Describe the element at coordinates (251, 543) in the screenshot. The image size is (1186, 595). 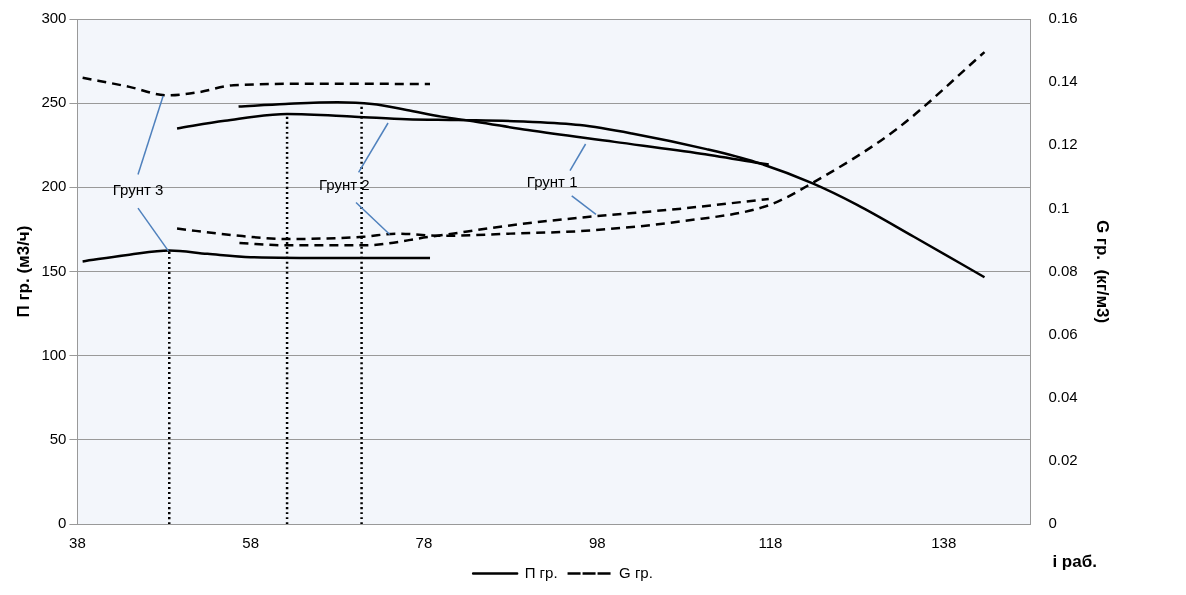
I see `x-tick-label: 58` at that location.